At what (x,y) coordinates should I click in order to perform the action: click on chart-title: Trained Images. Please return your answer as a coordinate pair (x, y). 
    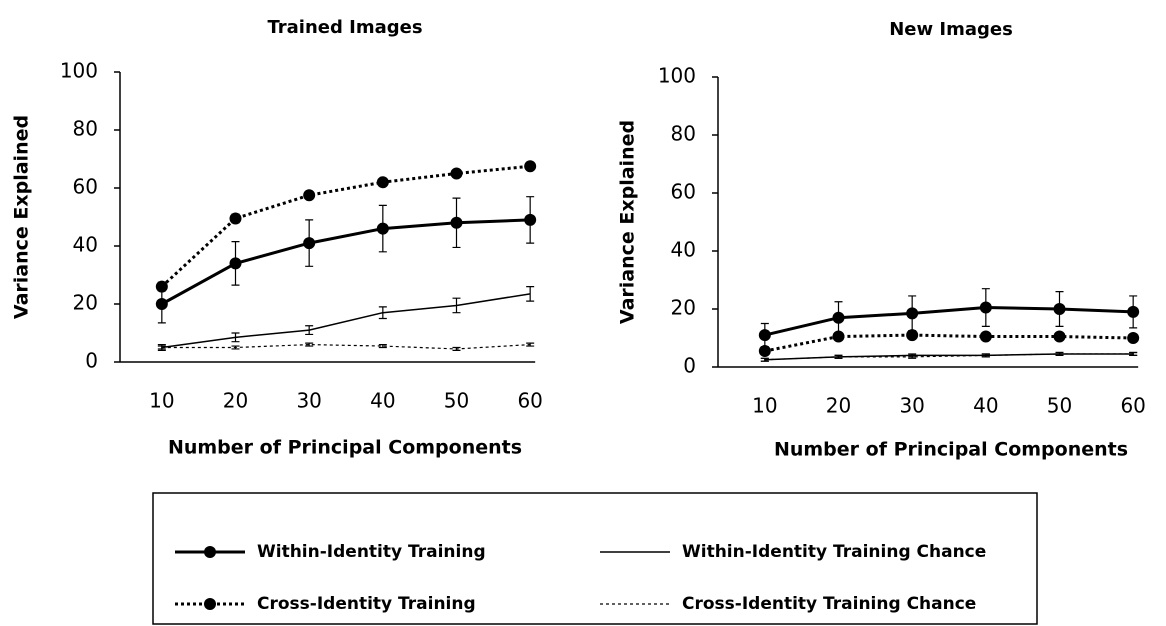
    Looking at the image, I should click on (344, 27).